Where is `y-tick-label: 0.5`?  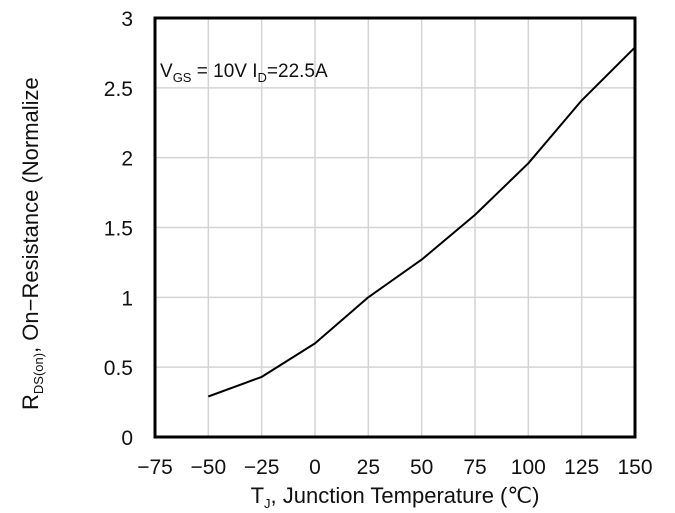
y-tick-label: 0.5 is located at coordinates (118, 368).